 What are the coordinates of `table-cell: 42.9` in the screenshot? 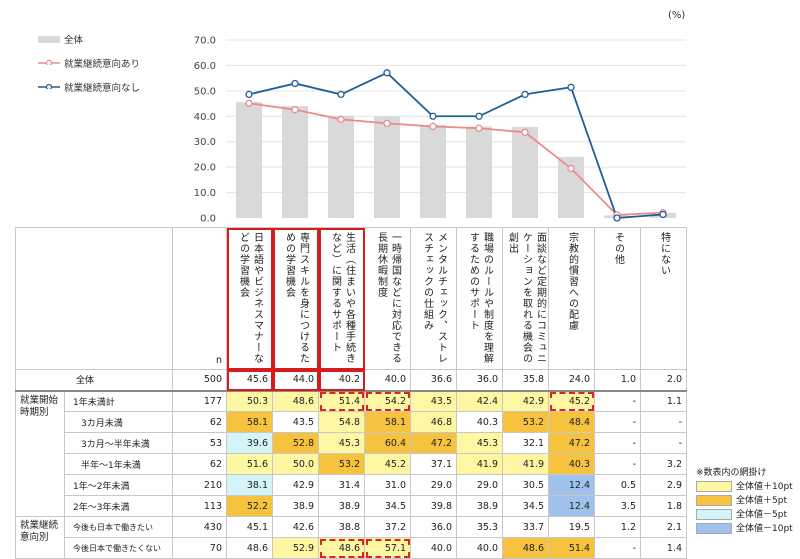 It's located at (295, 485).